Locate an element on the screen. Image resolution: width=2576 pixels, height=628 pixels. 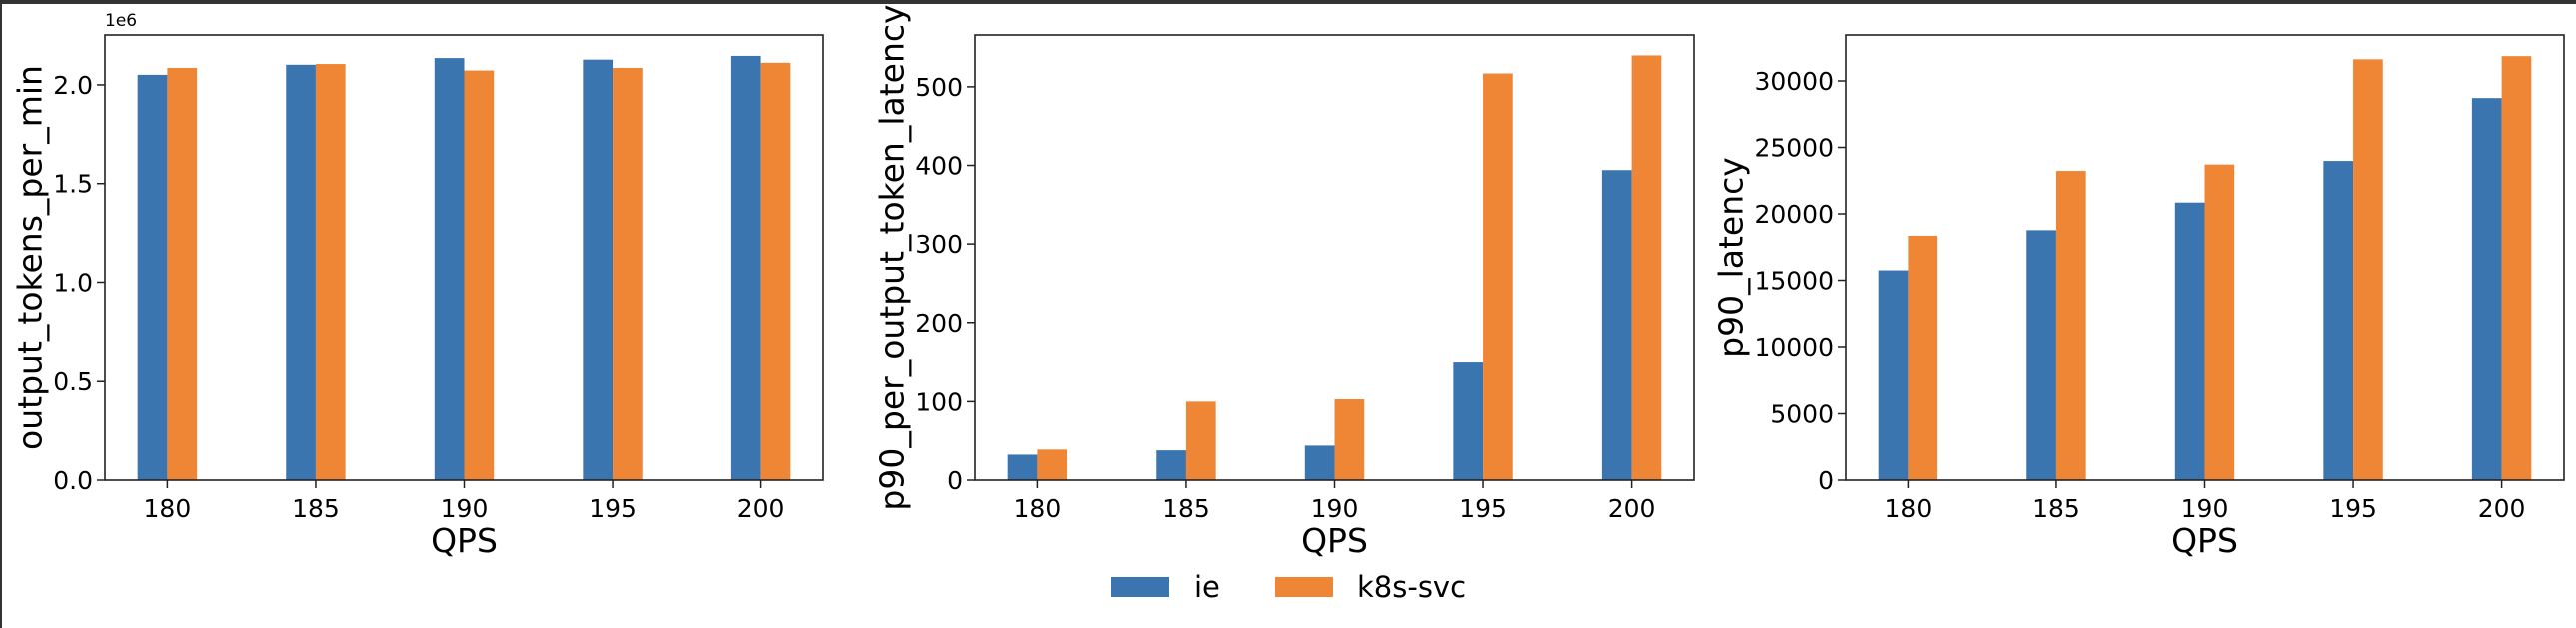
legend-label-ie: ie is located at coordinates (1207, 587).